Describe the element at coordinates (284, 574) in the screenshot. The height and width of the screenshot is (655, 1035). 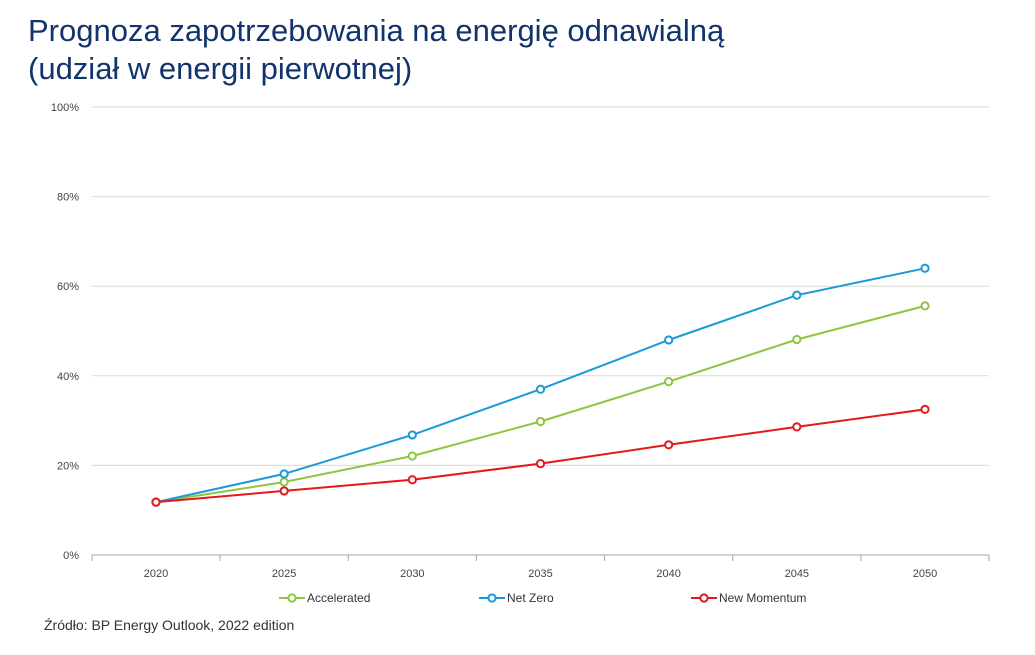
I see `x-tick-label: 2025` at that location.